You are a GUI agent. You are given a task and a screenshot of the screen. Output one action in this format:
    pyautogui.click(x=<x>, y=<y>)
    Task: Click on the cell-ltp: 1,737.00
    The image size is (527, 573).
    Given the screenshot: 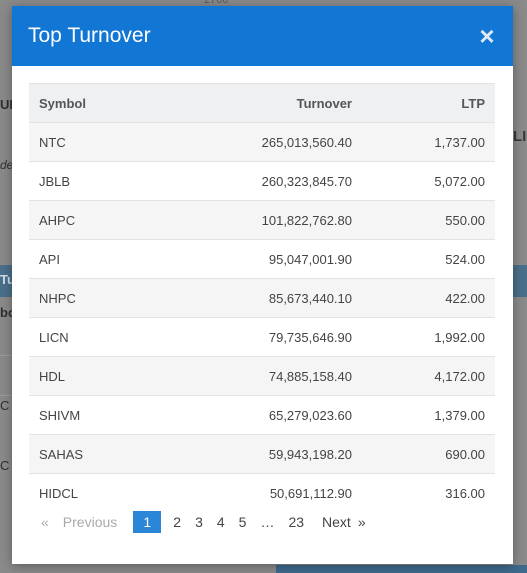 What is the action you would take?
    pyautogui.click(x=428, y=142)
    